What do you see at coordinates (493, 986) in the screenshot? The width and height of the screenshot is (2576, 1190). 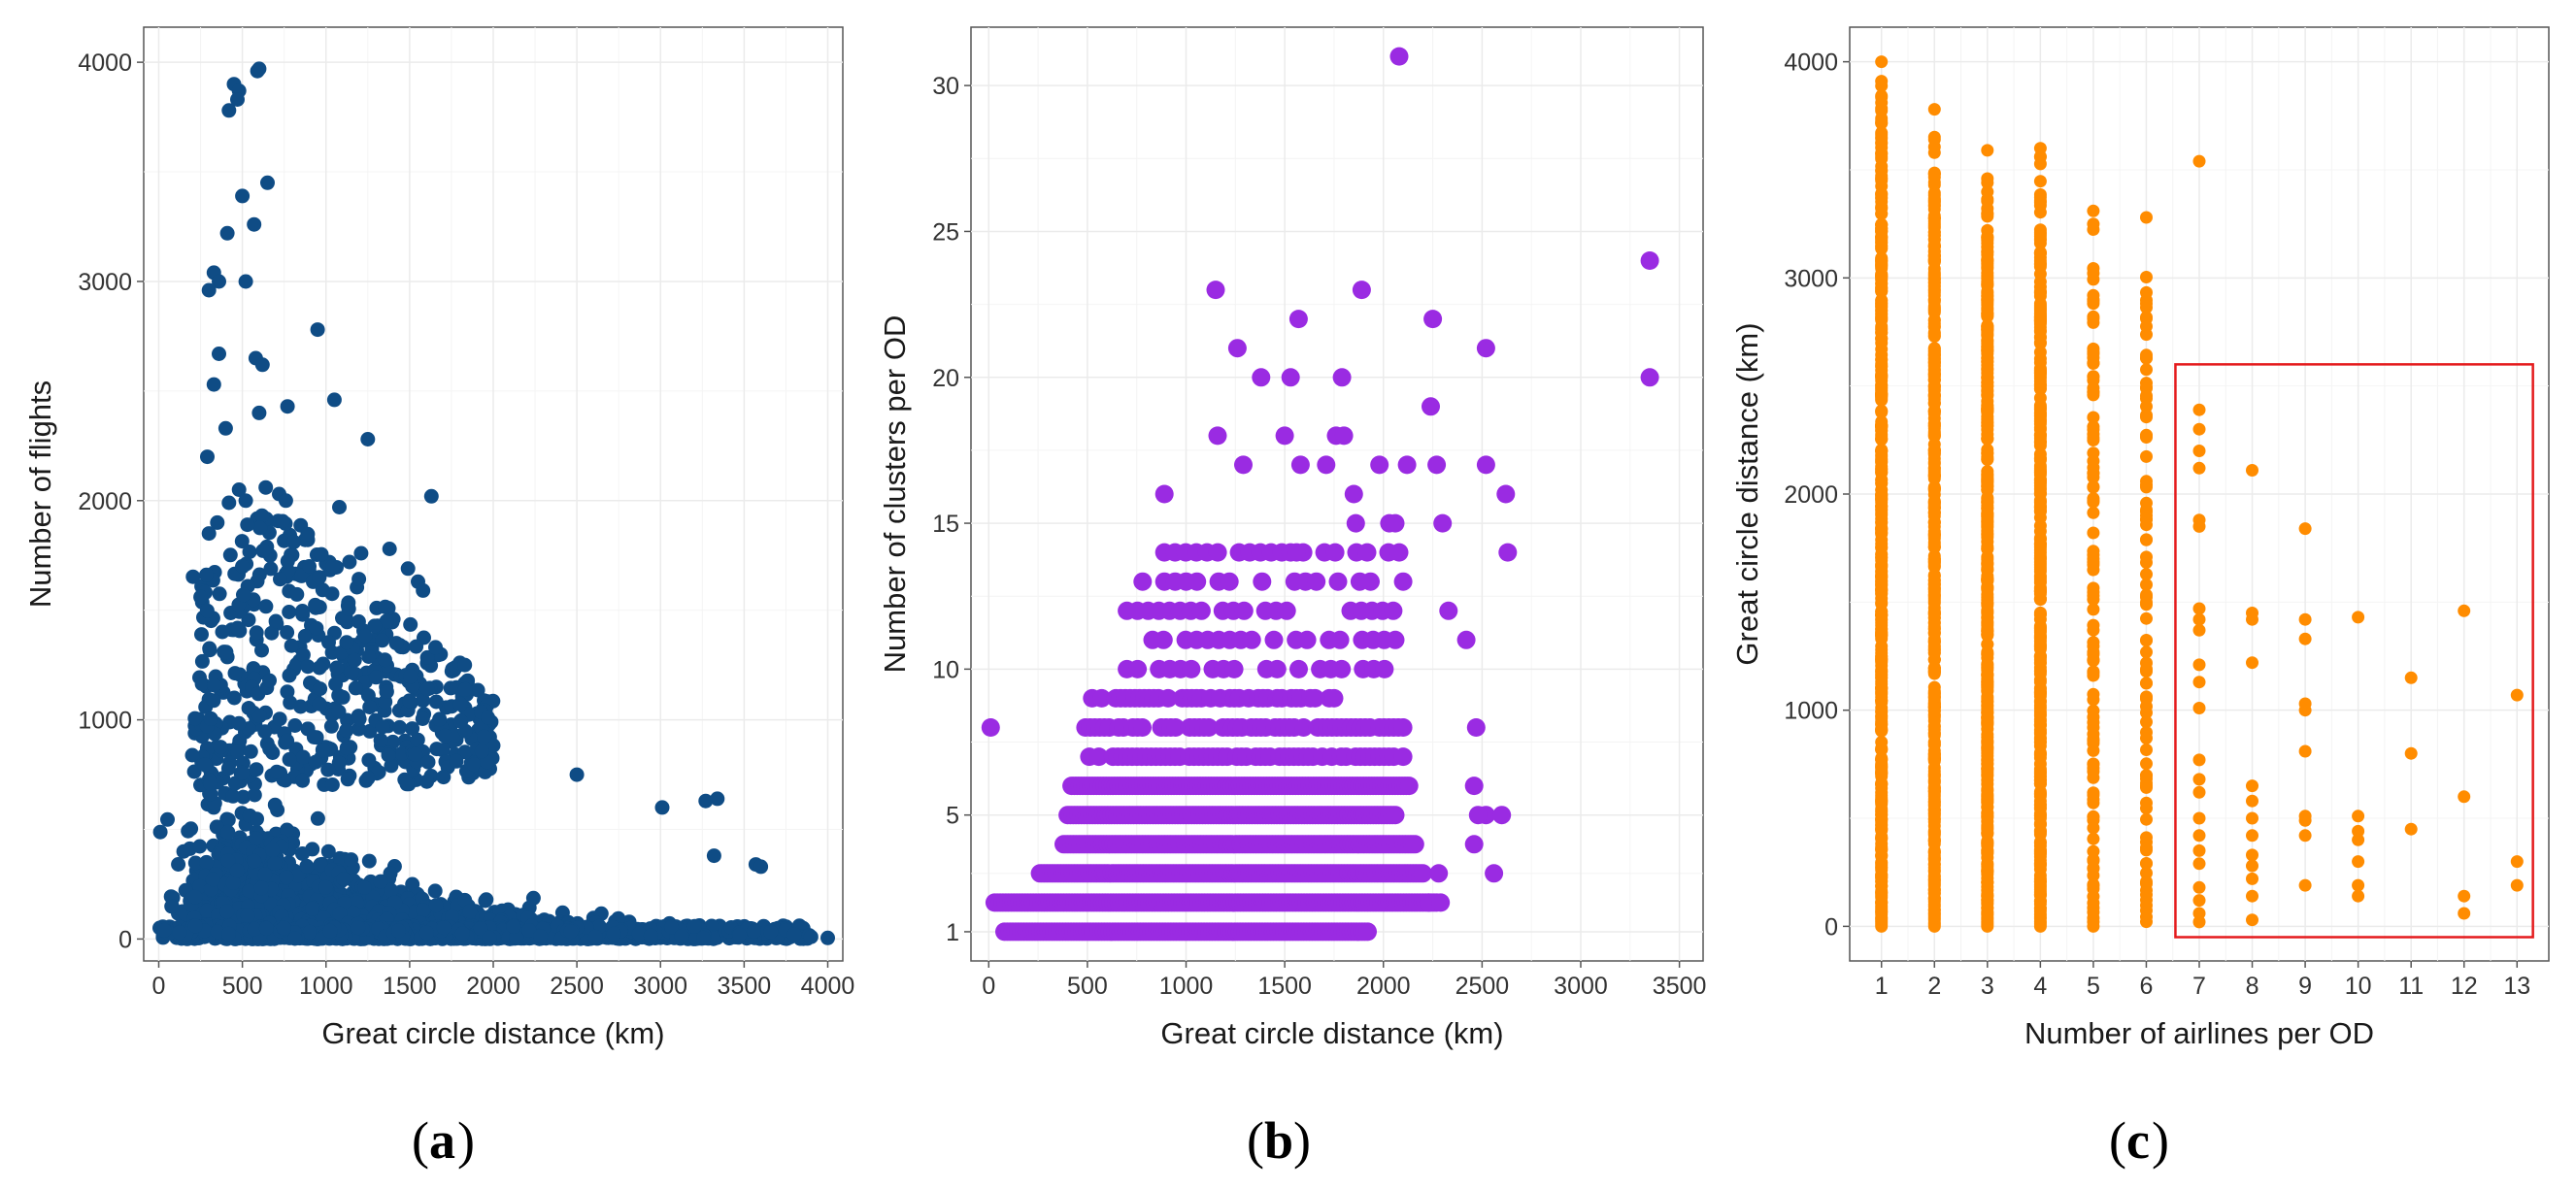 I see `x-tick-label: 2000` at bounding box center [493, 986].